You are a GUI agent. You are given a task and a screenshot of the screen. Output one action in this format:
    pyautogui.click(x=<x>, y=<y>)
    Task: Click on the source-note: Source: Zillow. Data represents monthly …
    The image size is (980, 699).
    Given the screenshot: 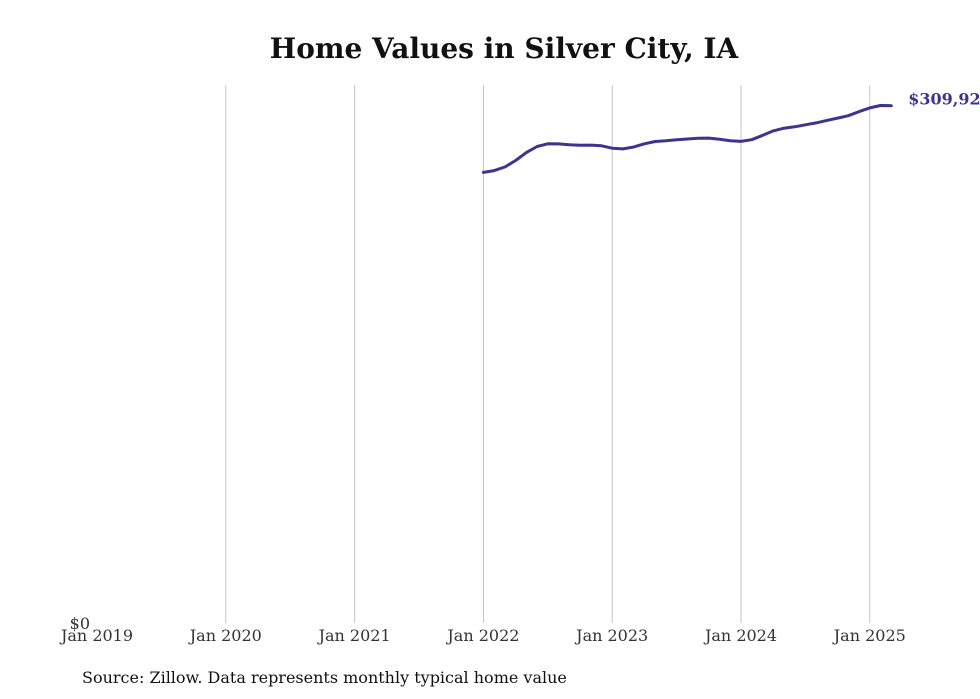 What is the action you would take?
    pyautogui.click(x=324, y=677)
    